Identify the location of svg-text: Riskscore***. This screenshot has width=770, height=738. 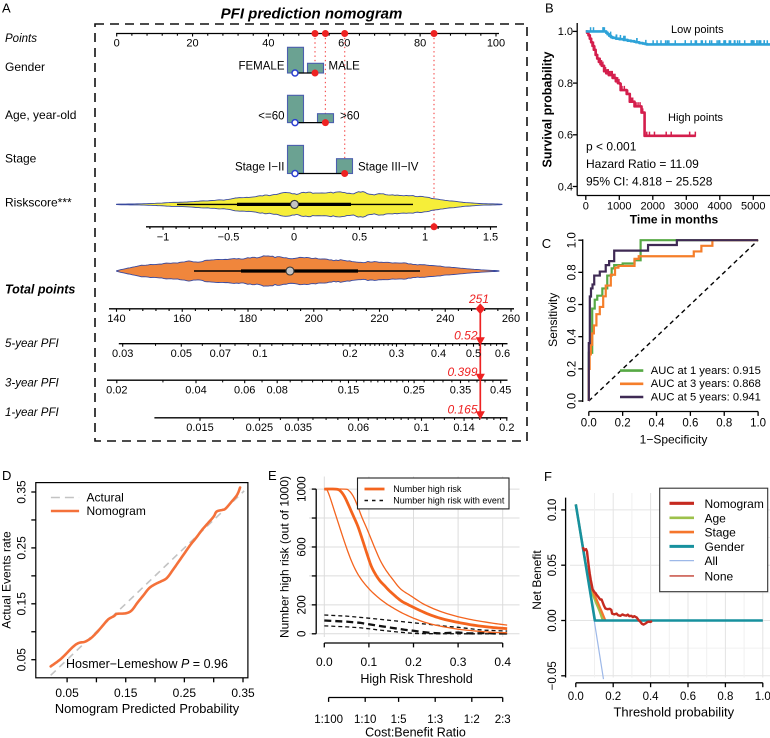
(38, 203).